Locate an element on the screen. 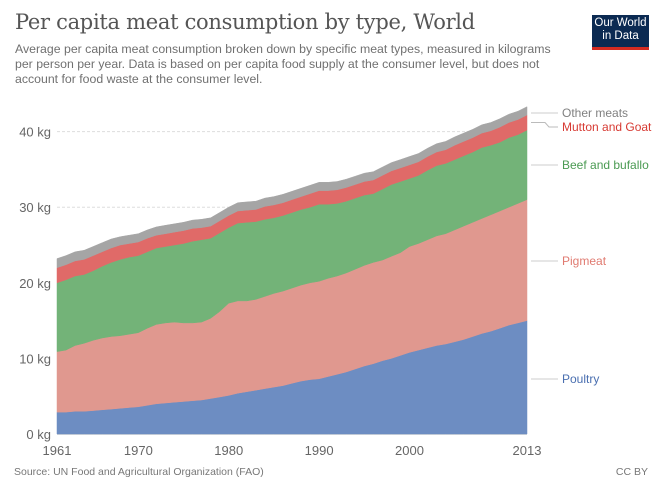 This screenshot has width=664, height=489. x-tick-label: 1970 is located at coordinates (138, 450).